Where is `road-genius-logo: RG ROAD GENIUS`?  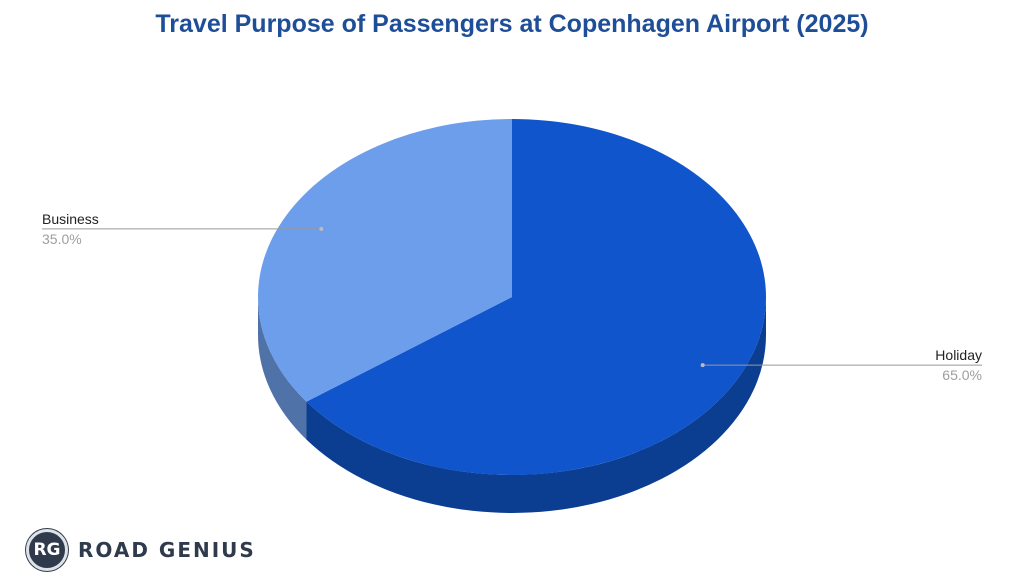 road-genius-logo: RG ROAD GENIUS is located at coordinates (141, 550).